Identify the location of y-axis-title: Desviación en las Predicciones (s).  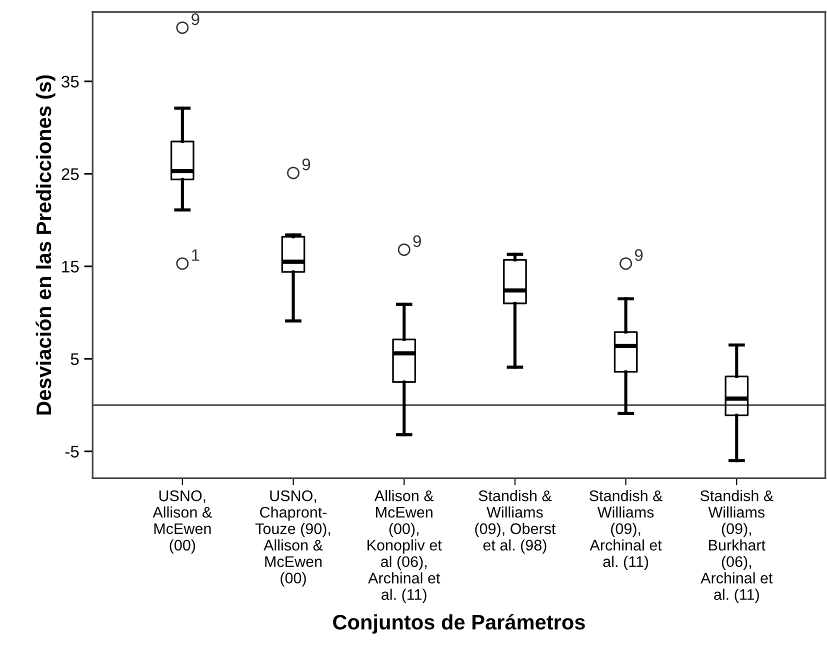
(46, 244).